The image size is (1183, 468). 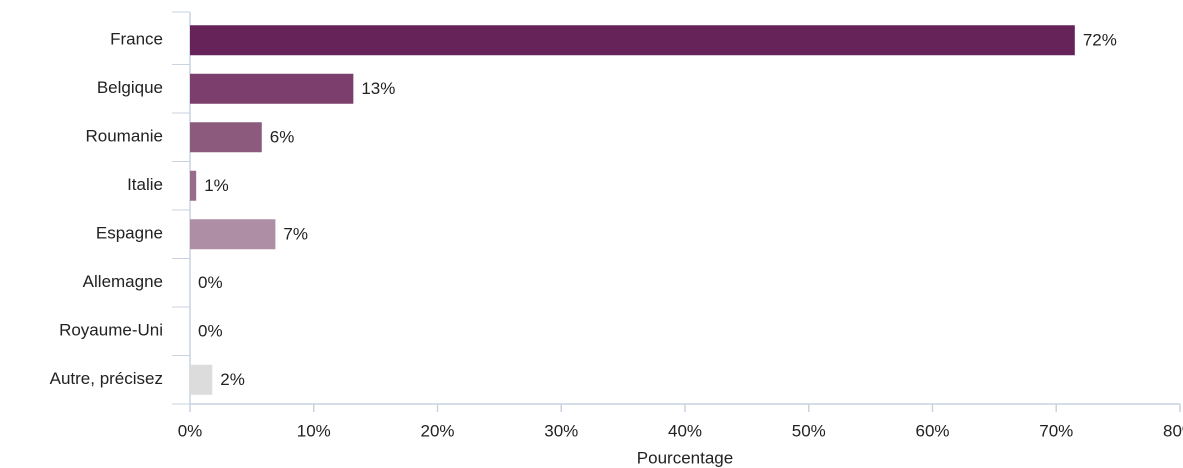 I want to click on value-label: 7%, so click(x=295, y=234).